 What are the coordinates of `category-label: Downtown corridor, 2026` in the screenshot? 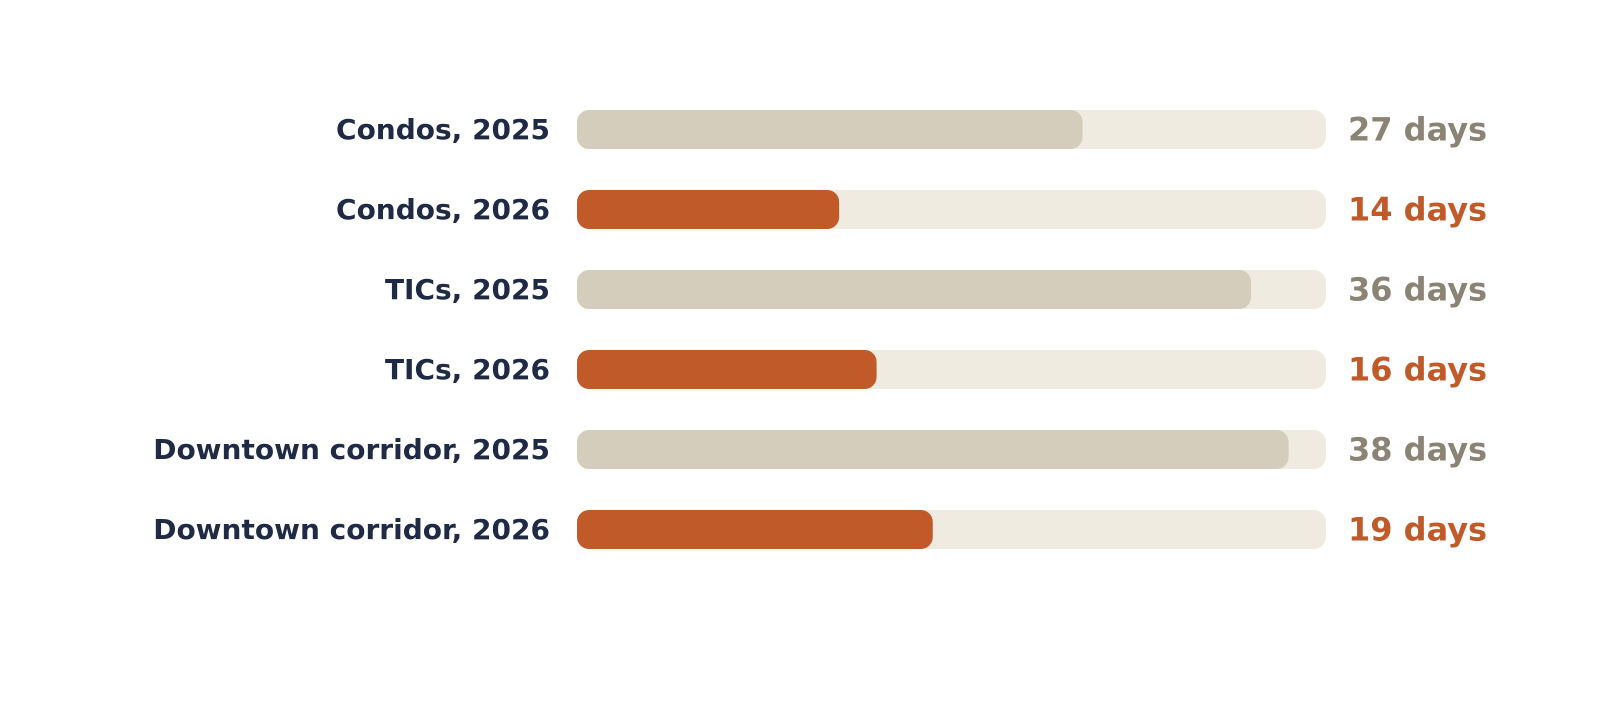 It's located at (351, 529).